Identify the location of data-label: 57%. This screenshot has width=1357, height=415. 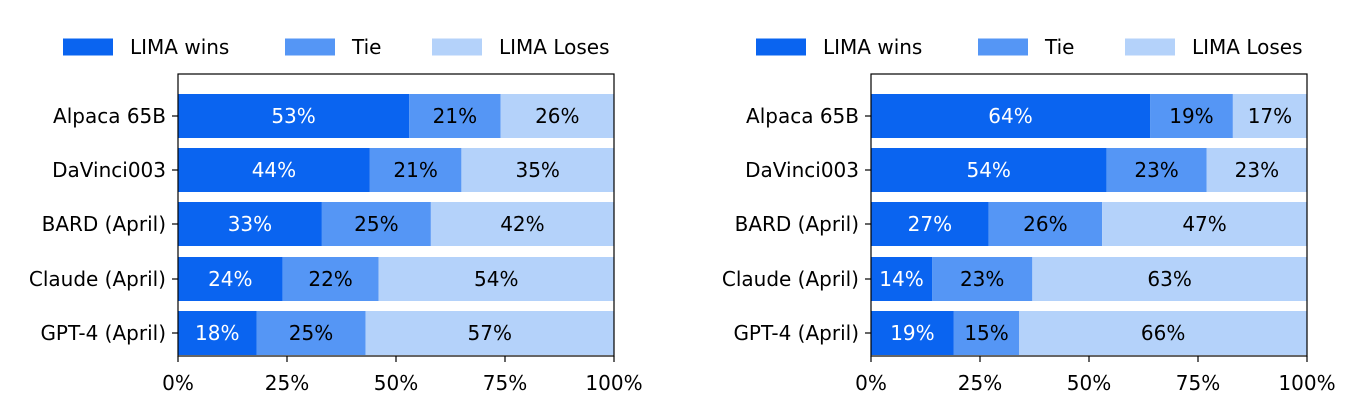
(490, 333).